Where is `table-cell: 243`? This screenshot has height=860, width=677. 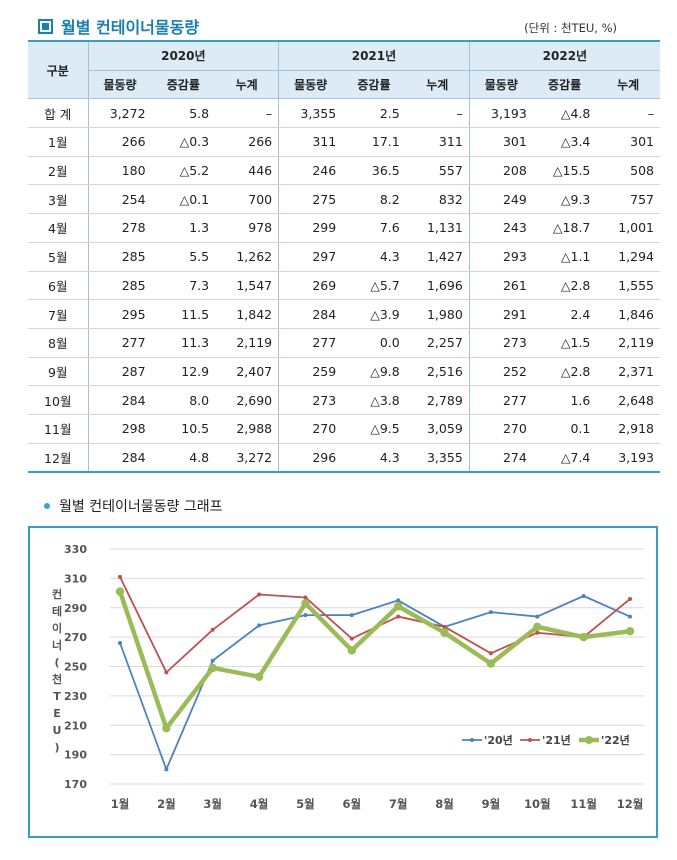
table-cell: 243 is located at coordinates (501, 228).